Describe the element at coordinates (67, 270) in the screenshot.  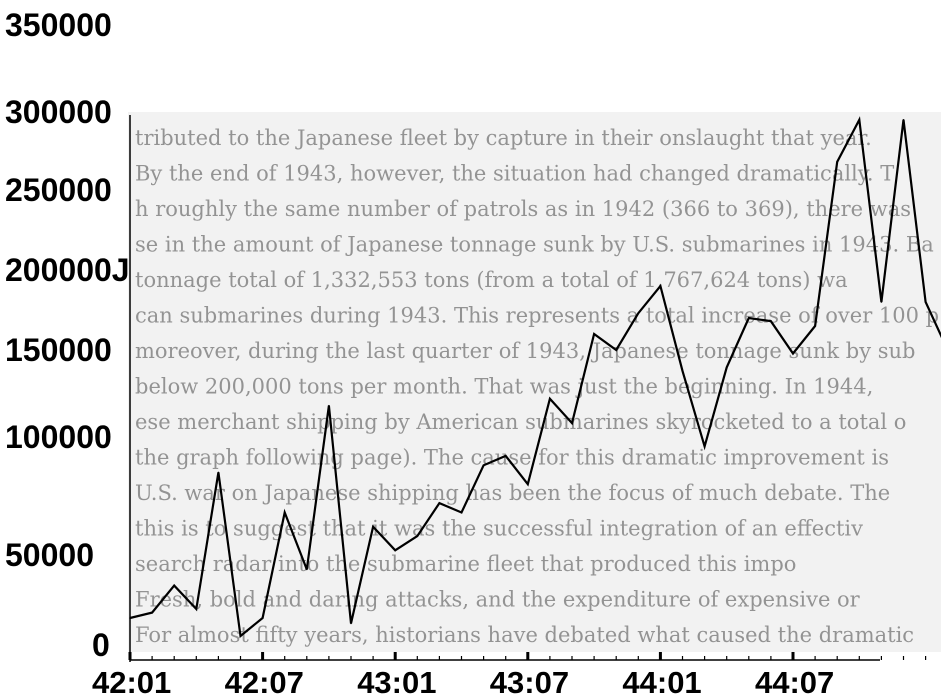
I see `y-tick-label: 200000J` at that location.